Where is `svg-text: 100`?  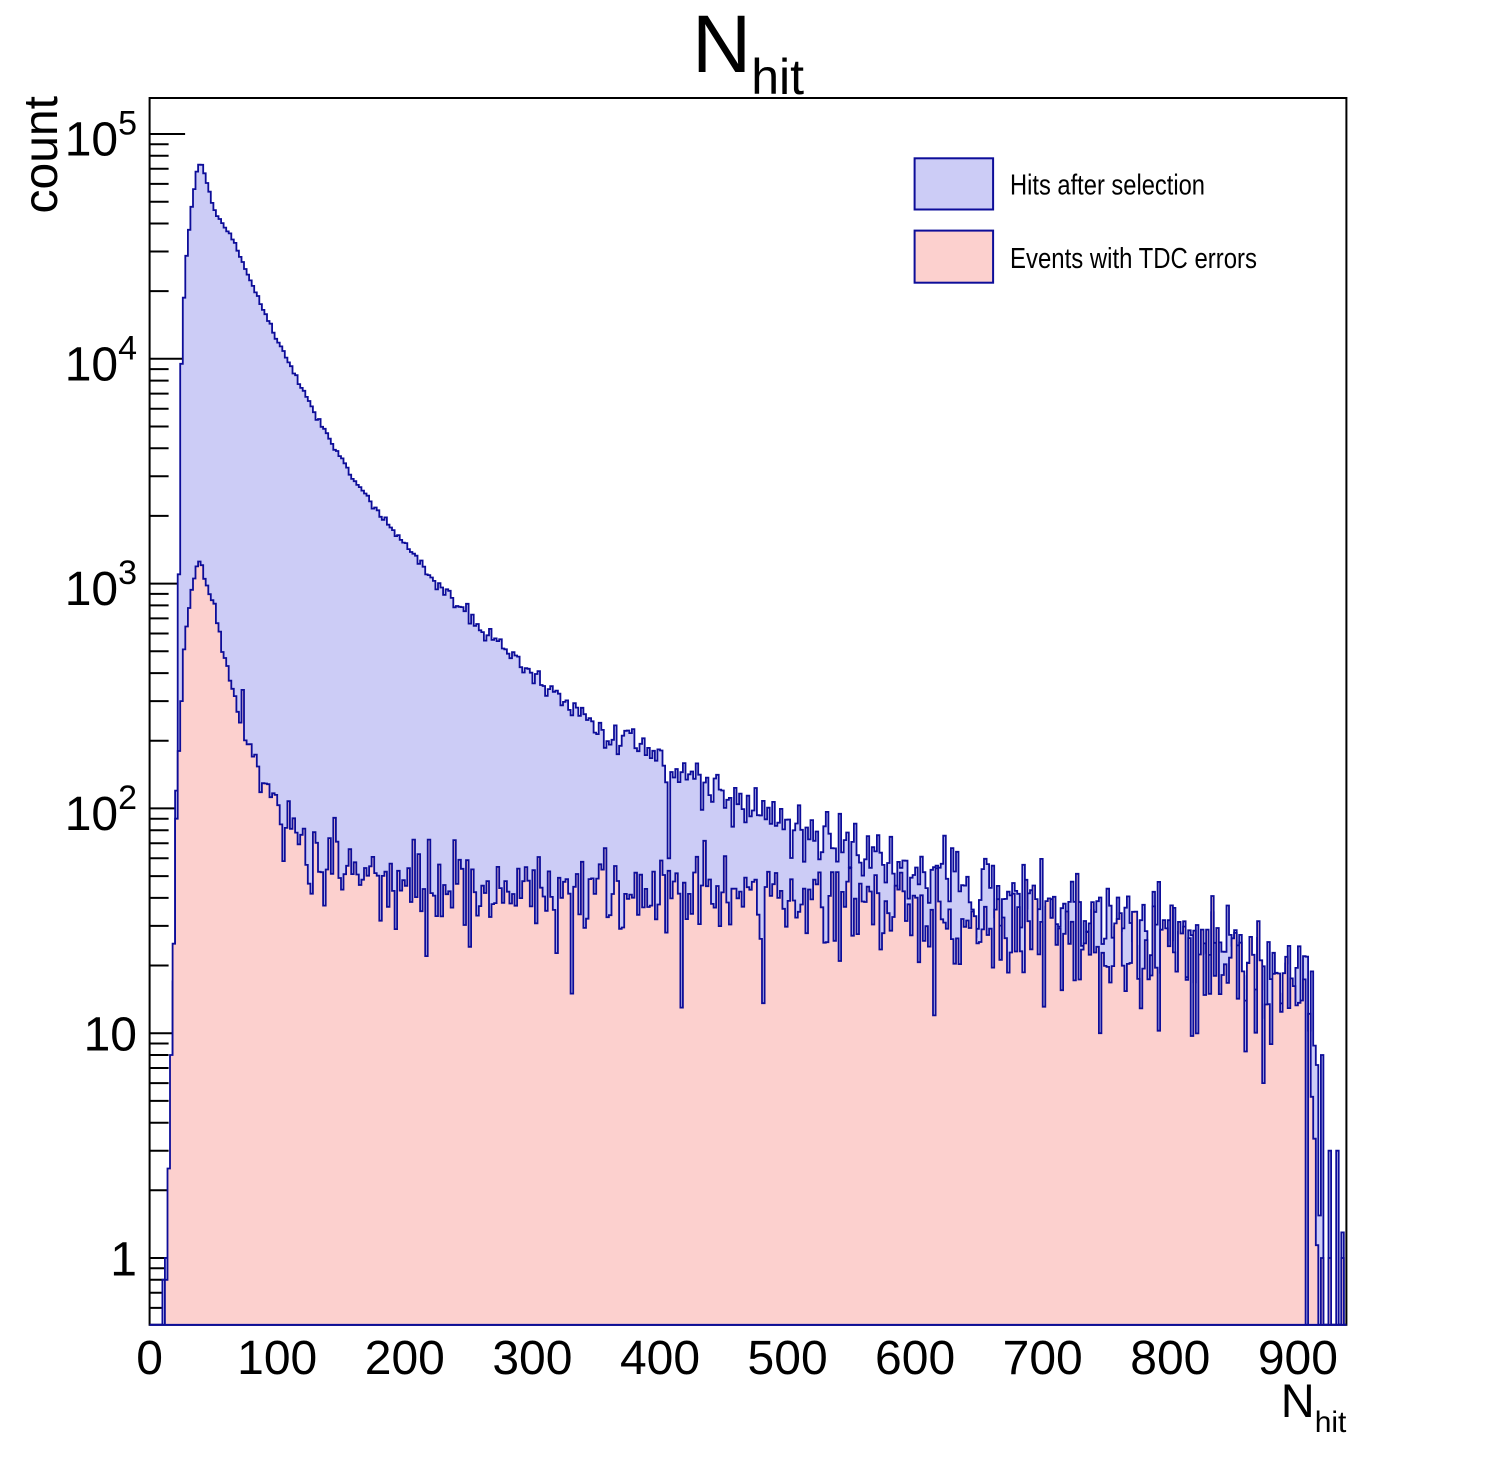 svg-text: 100 is located at coordinates (277, 1358).